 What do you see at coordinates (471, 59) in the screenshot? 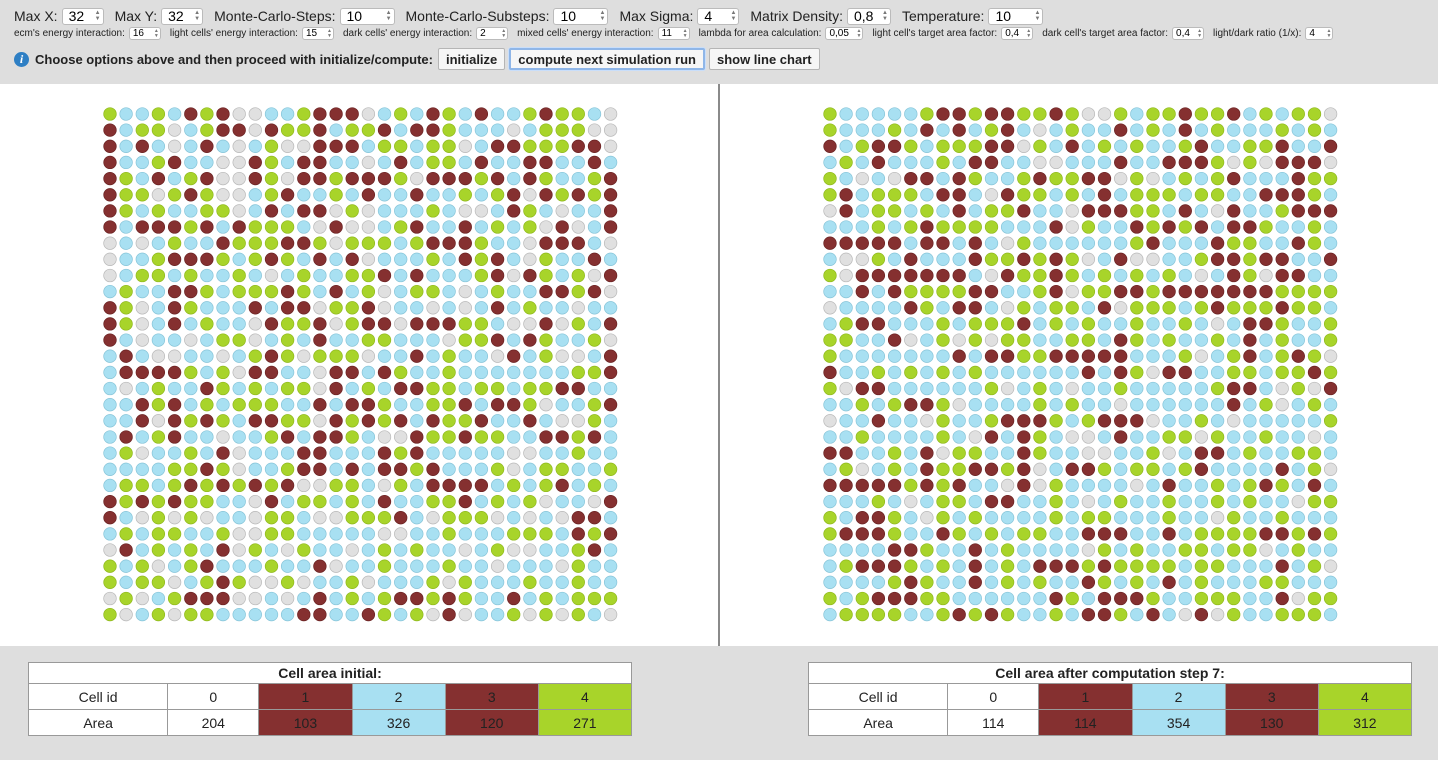
I see `initialize-button: initialize` at bounding box center [471, 59].